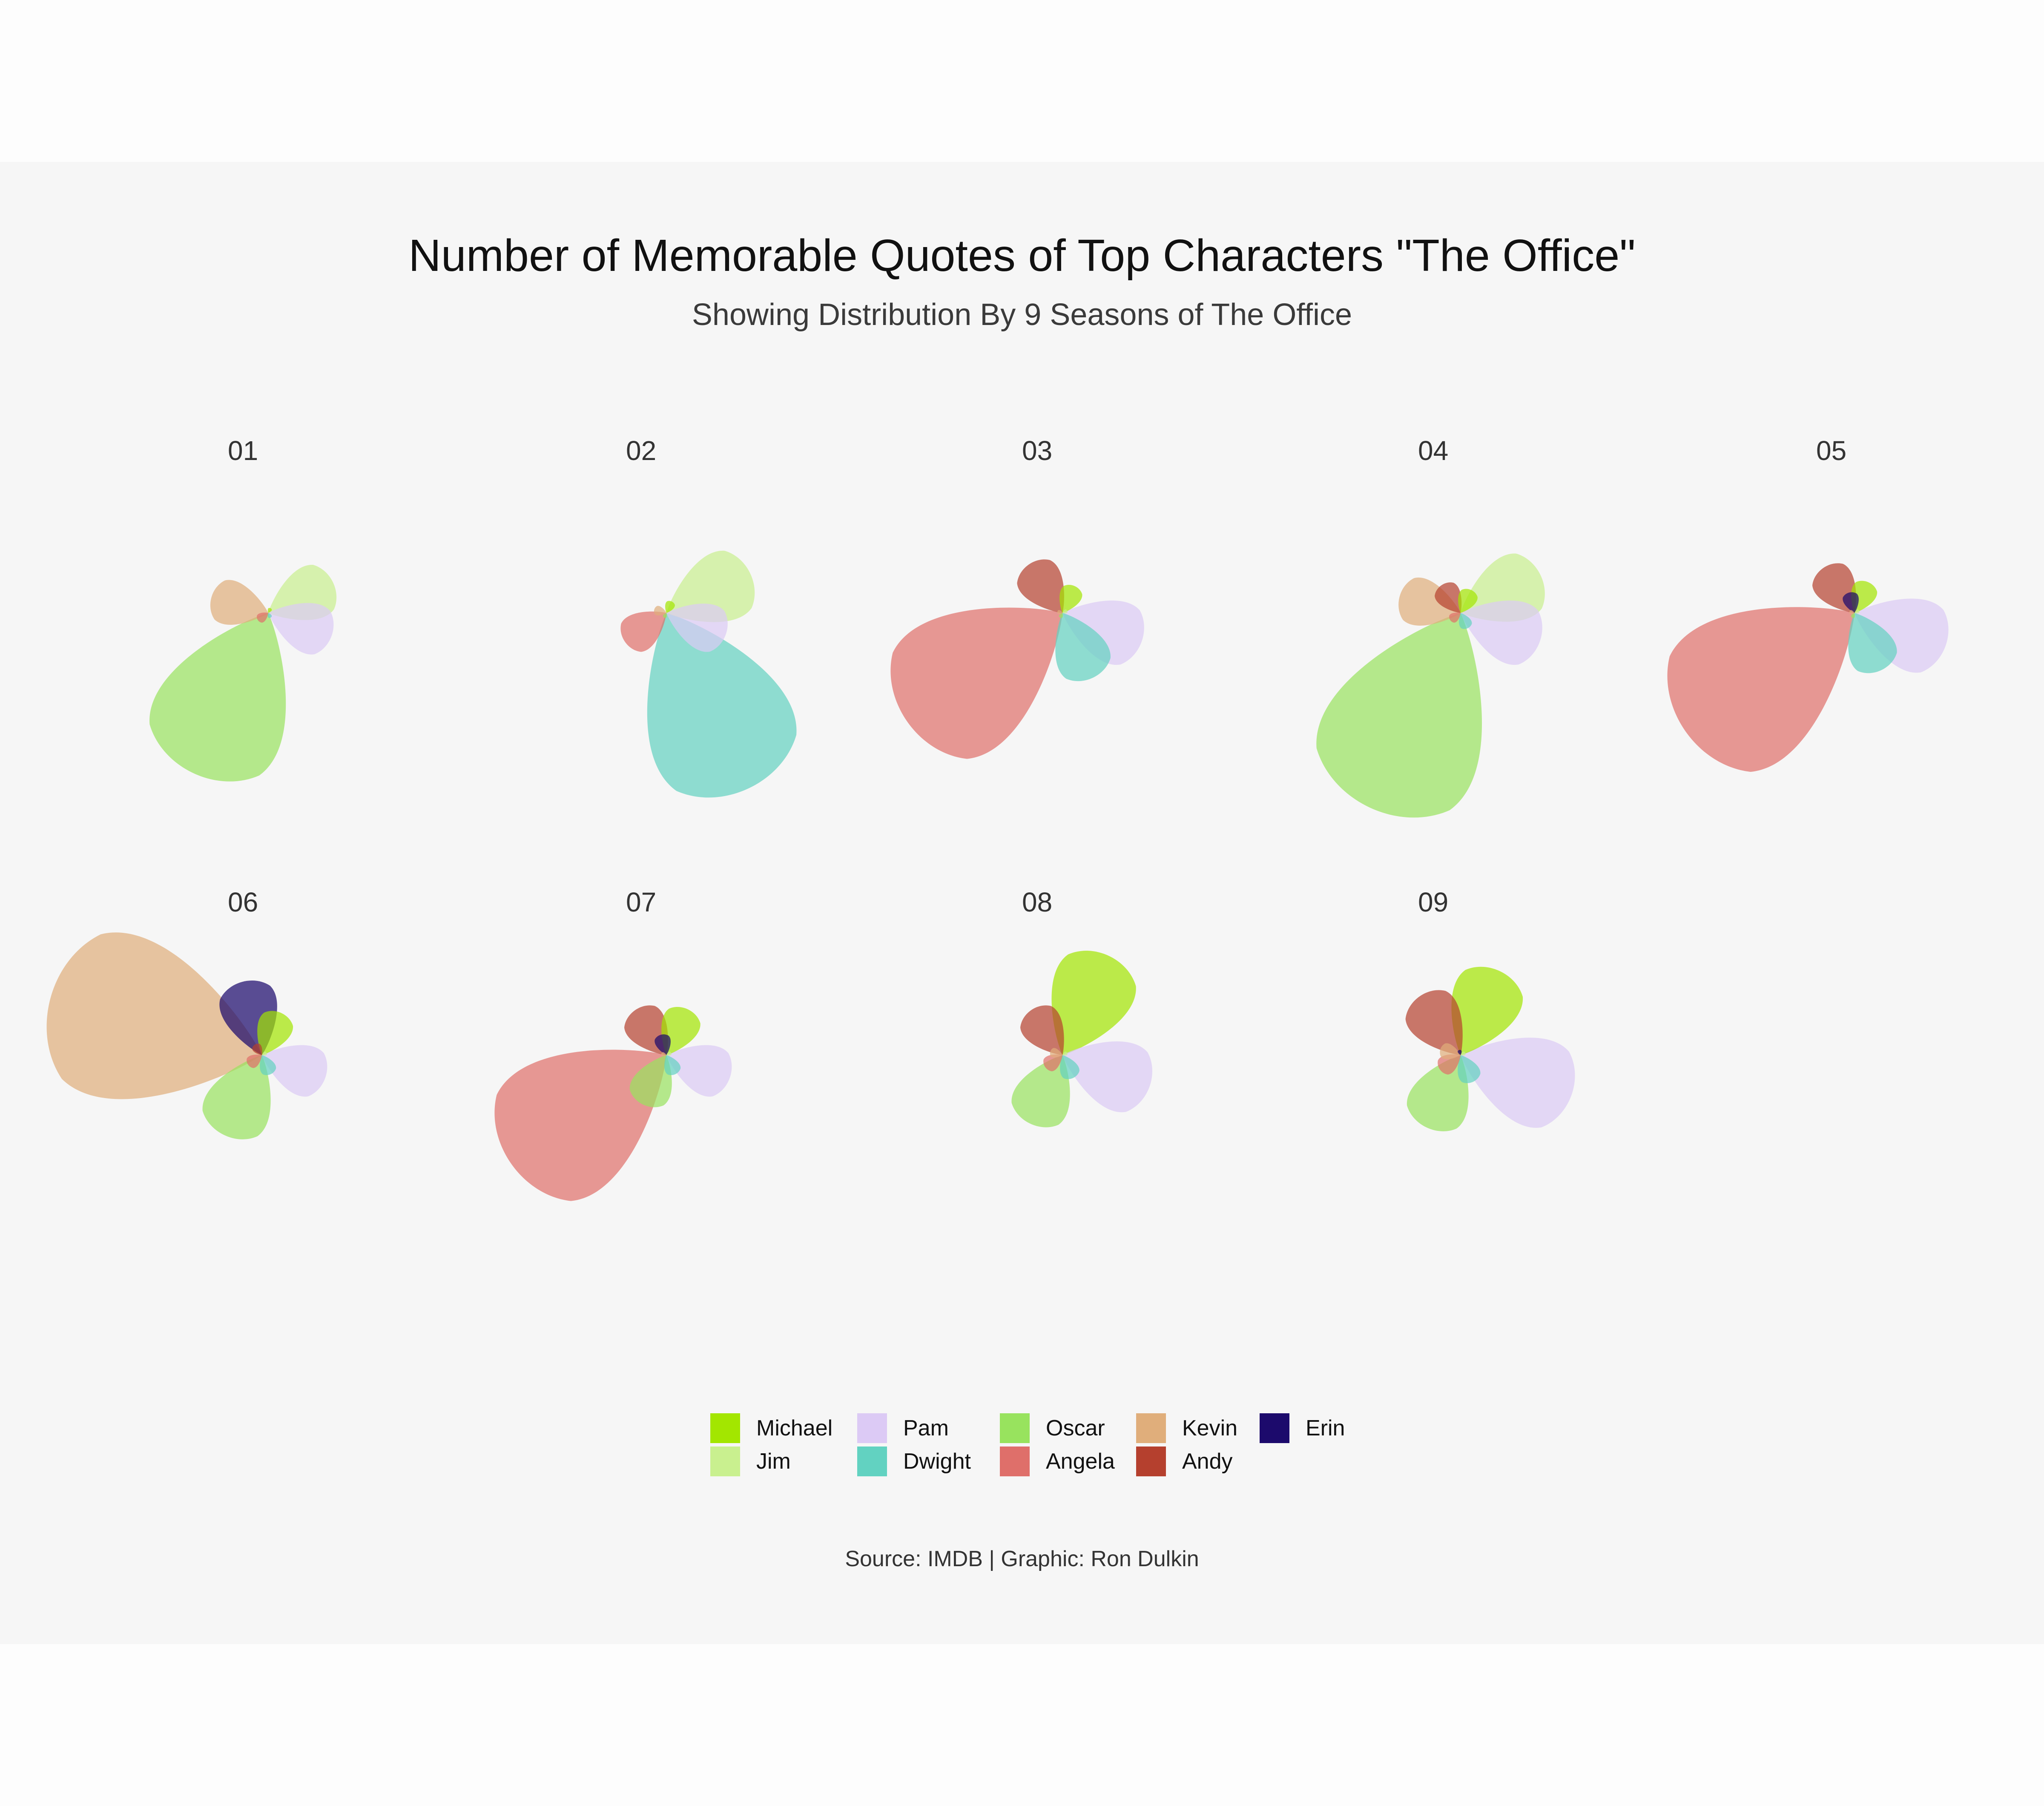 Image resolution: width=2044 pixels, height=1806 pixels. I want to click on facet-season-05: 05, so click(1808, 603).